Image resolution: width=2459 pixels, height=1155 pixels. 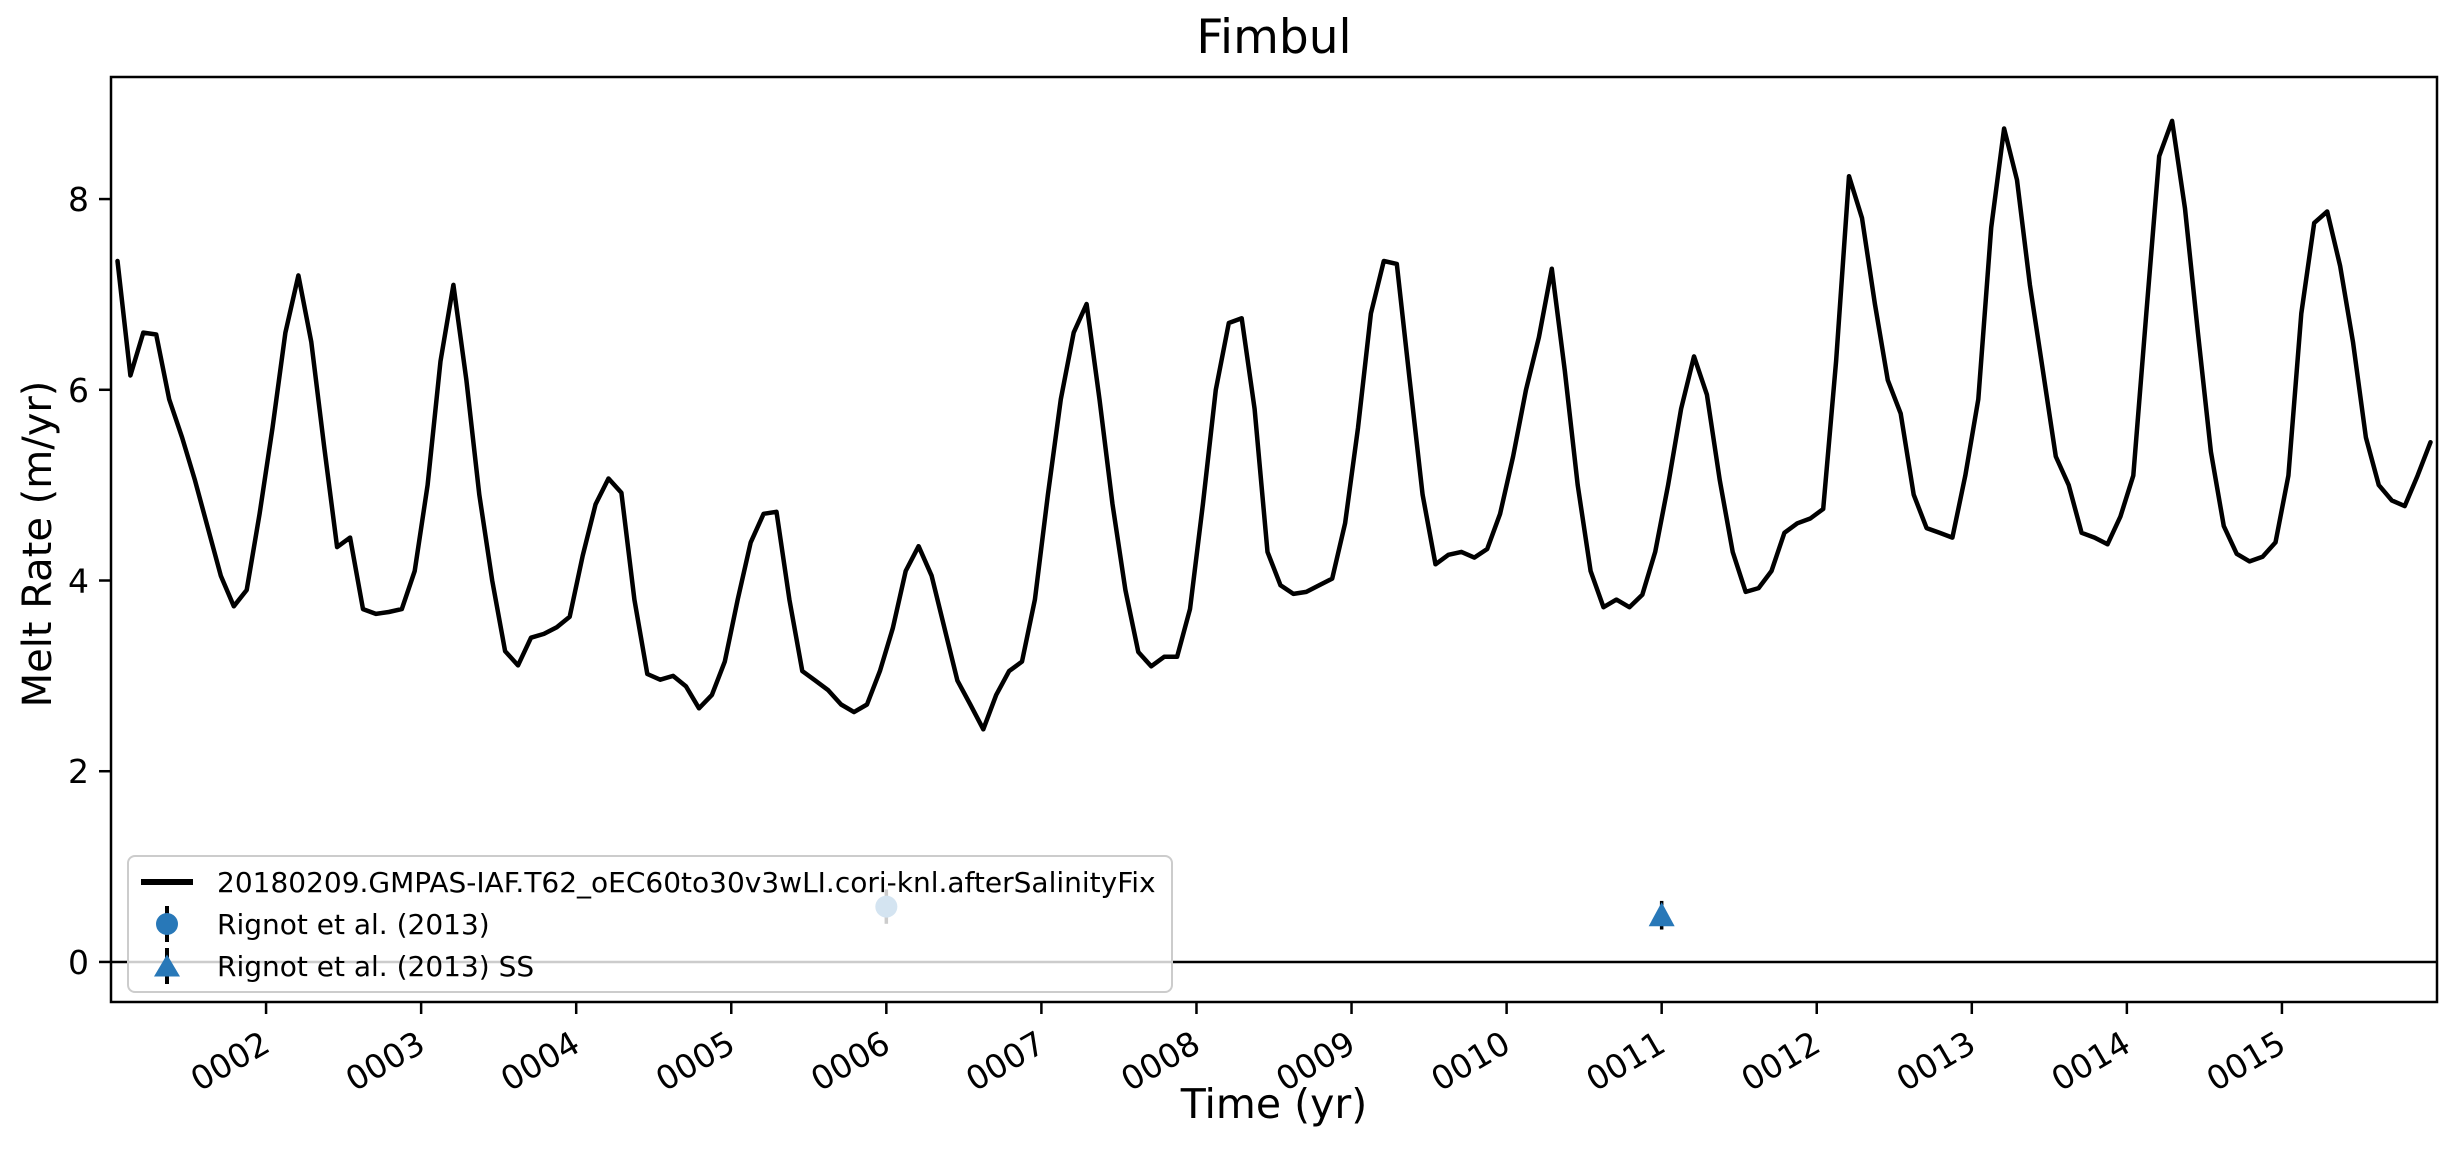 I want to click on legend-line-icon, so click(x=167, y=882).